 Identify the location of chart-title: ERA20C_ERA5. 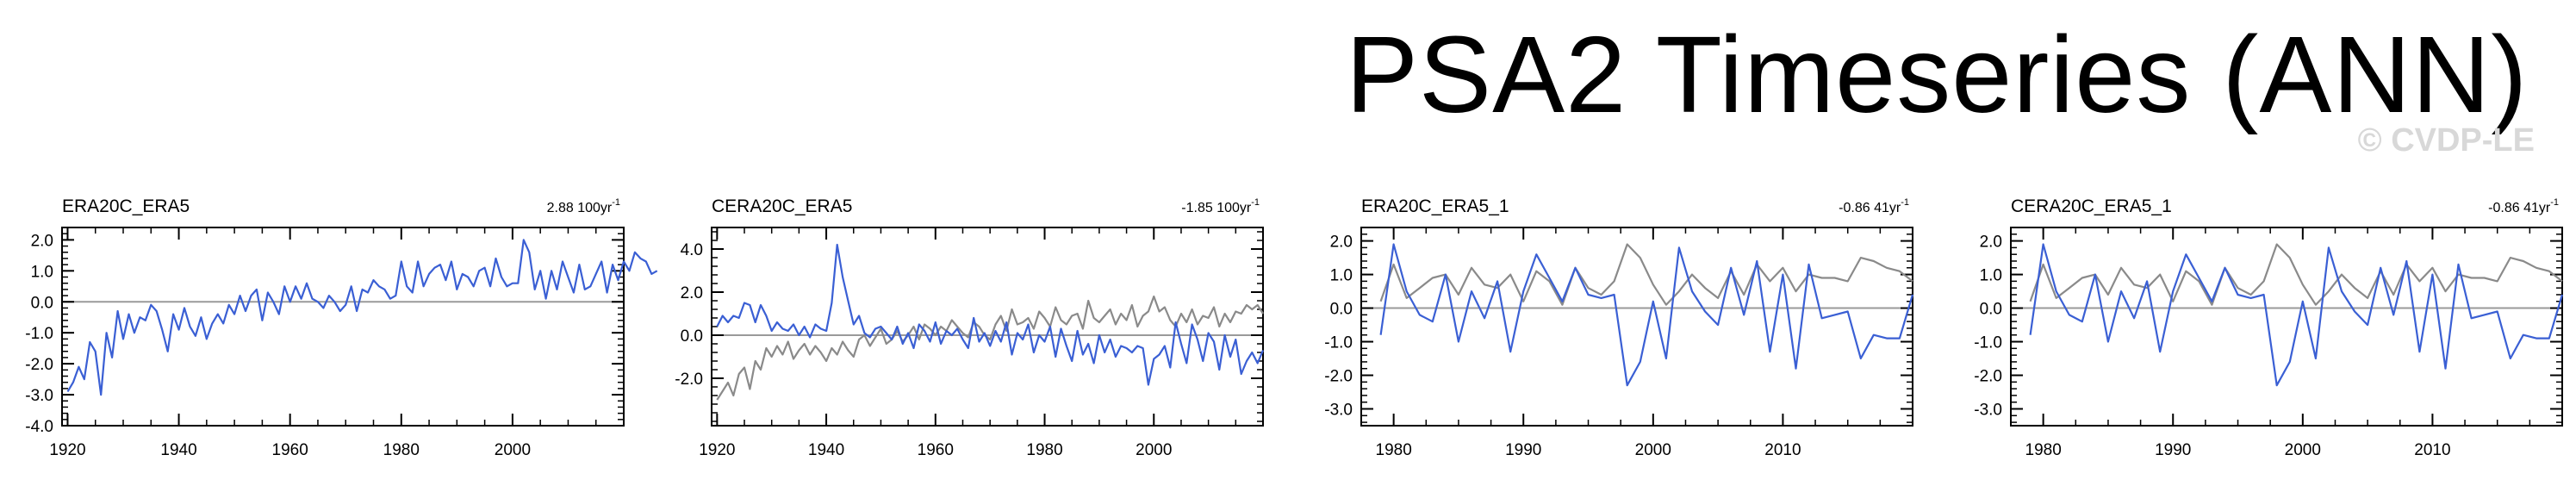
(126, 206).